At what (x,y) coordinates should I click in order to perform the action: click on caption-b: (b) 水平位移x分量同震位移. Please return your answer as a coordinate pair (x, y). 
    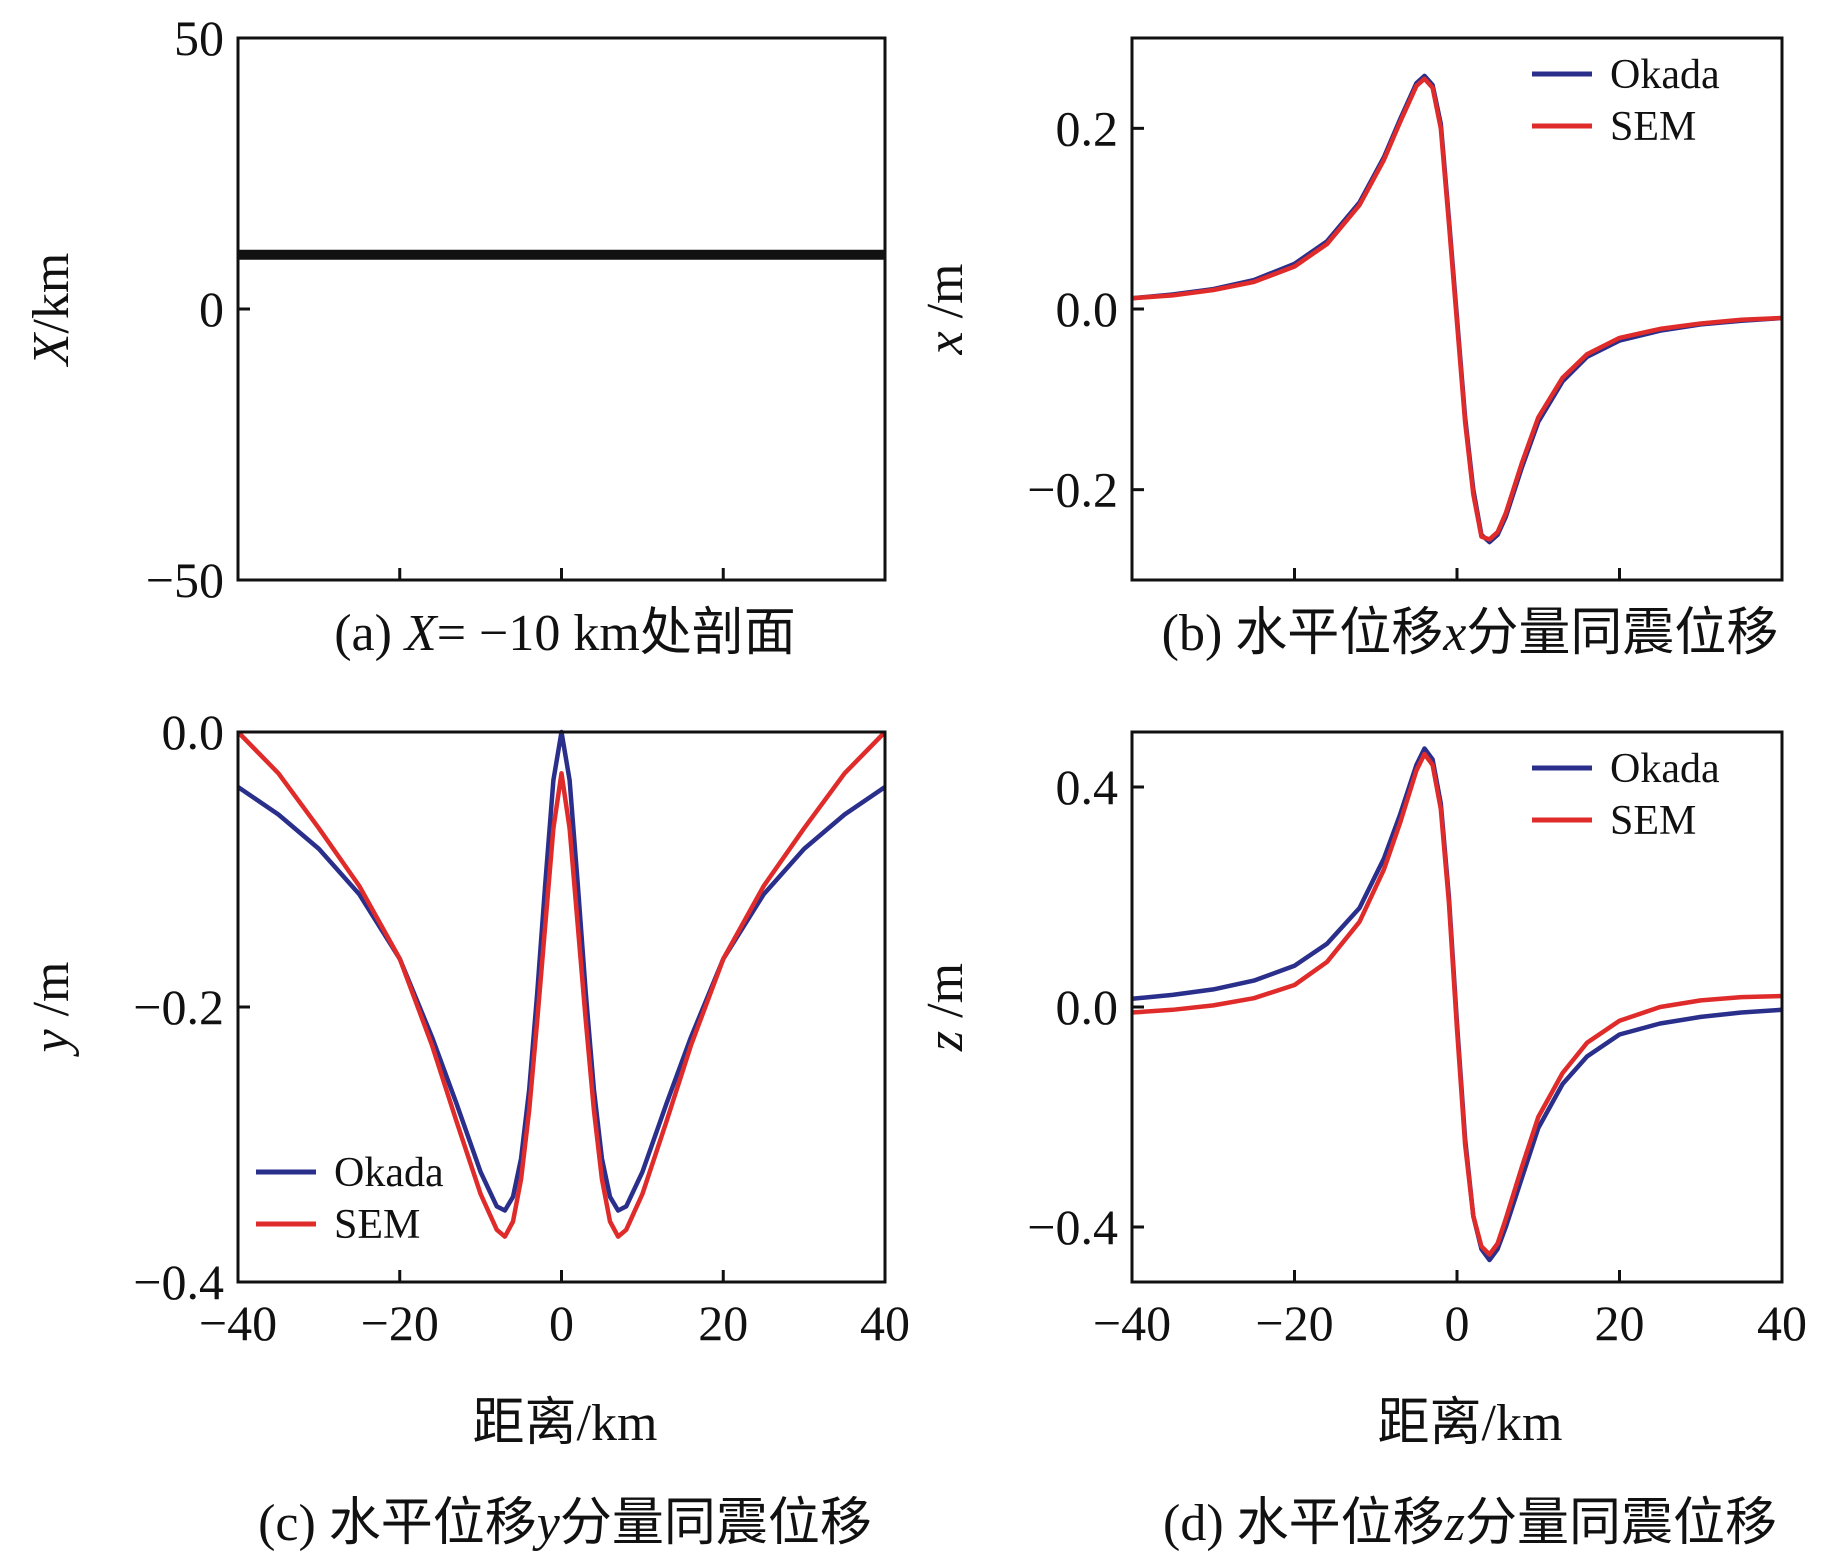
    Looking at the image, I should click on (1470, 633).